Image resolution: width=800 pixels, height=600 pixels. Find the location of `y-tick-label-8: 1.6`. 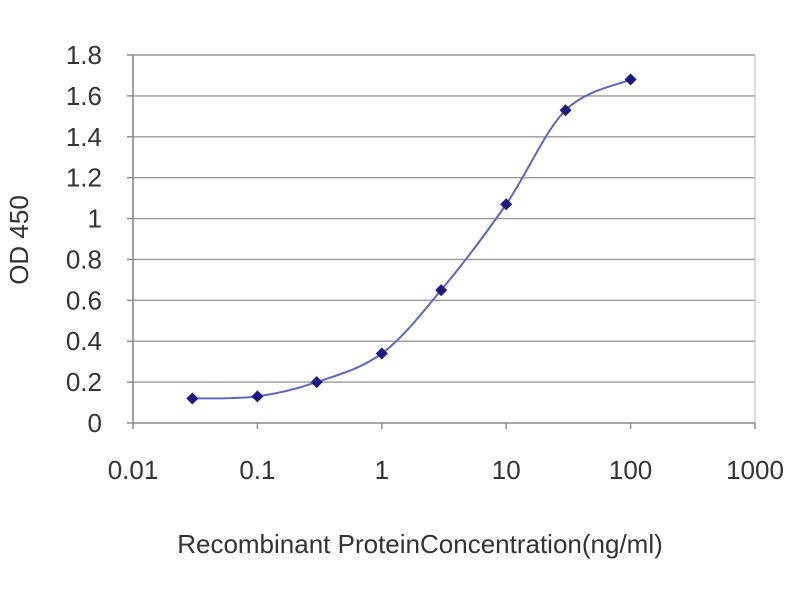

y-tick-label-8: 1.6 is located at coordinates (84, 96).